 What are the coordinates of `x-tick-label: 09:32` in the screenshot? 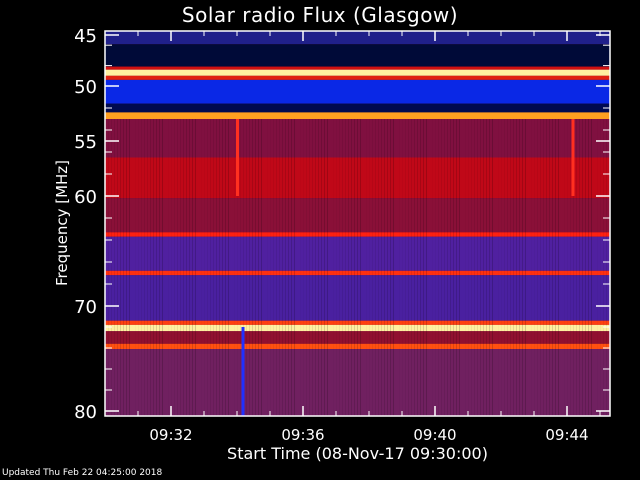 It's located at (170, 435).